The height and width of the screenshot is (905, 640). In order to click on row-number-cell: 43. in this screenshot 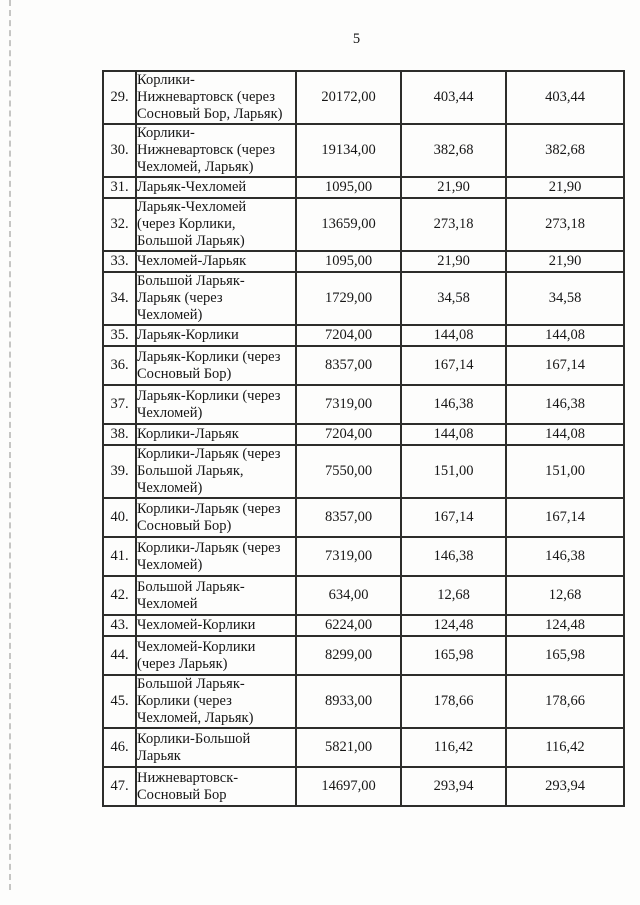, I will do `click(119, 625)`.